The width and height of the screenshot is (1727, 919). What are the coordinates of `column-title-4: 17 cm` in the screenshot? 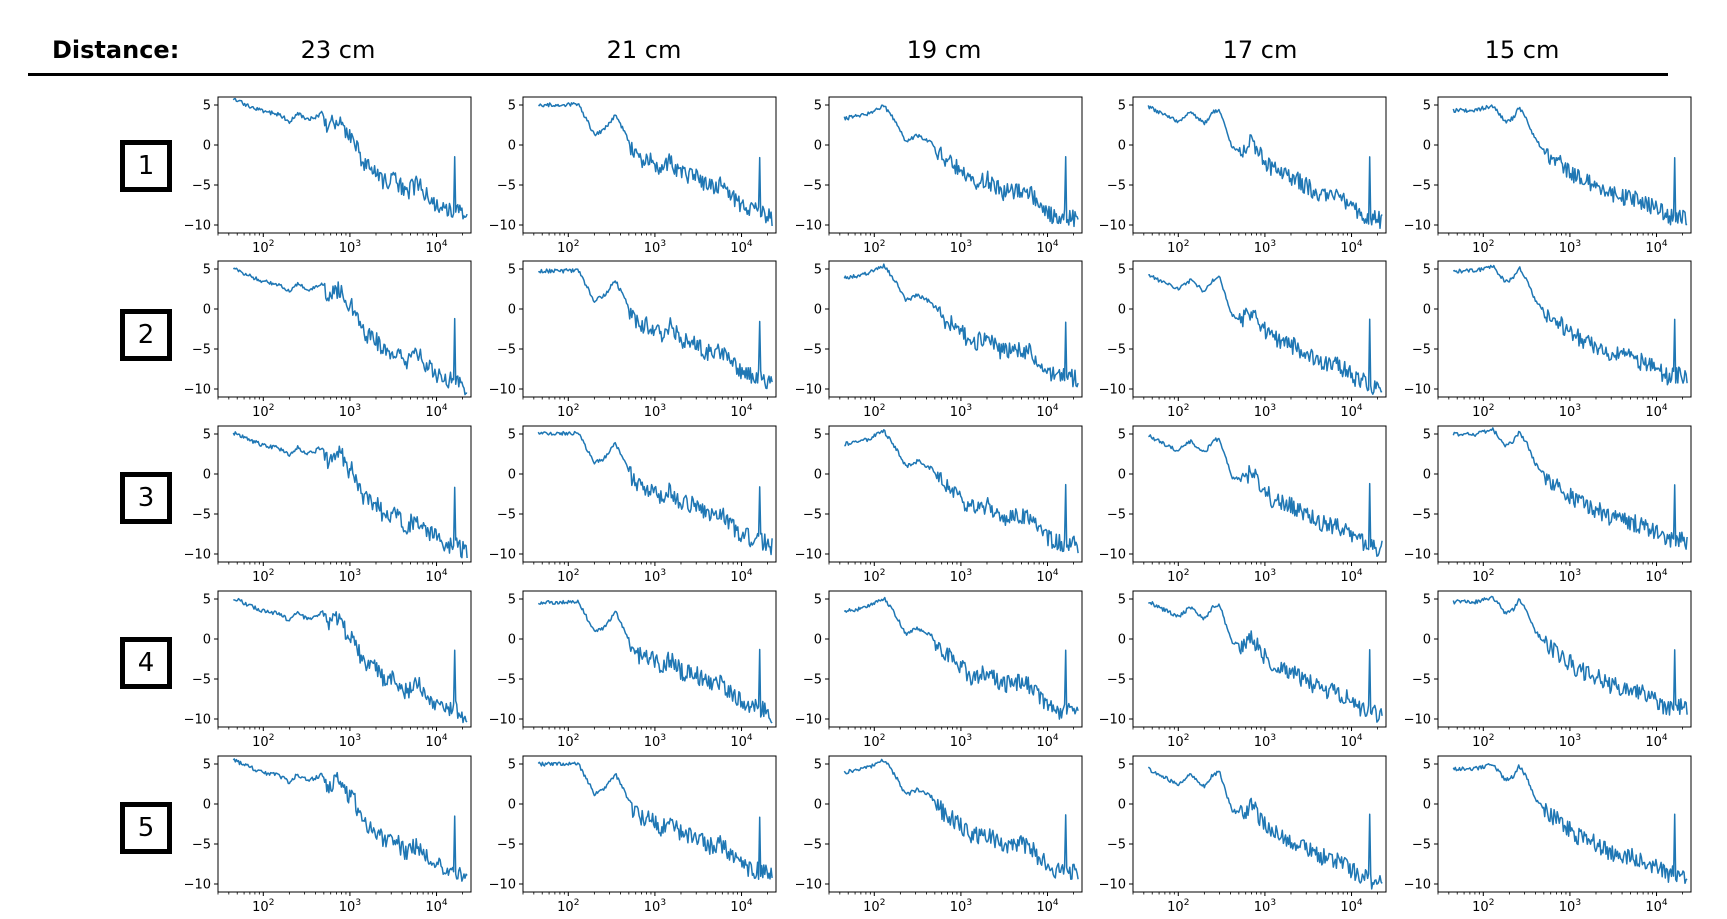 It's located at (1260, 50).